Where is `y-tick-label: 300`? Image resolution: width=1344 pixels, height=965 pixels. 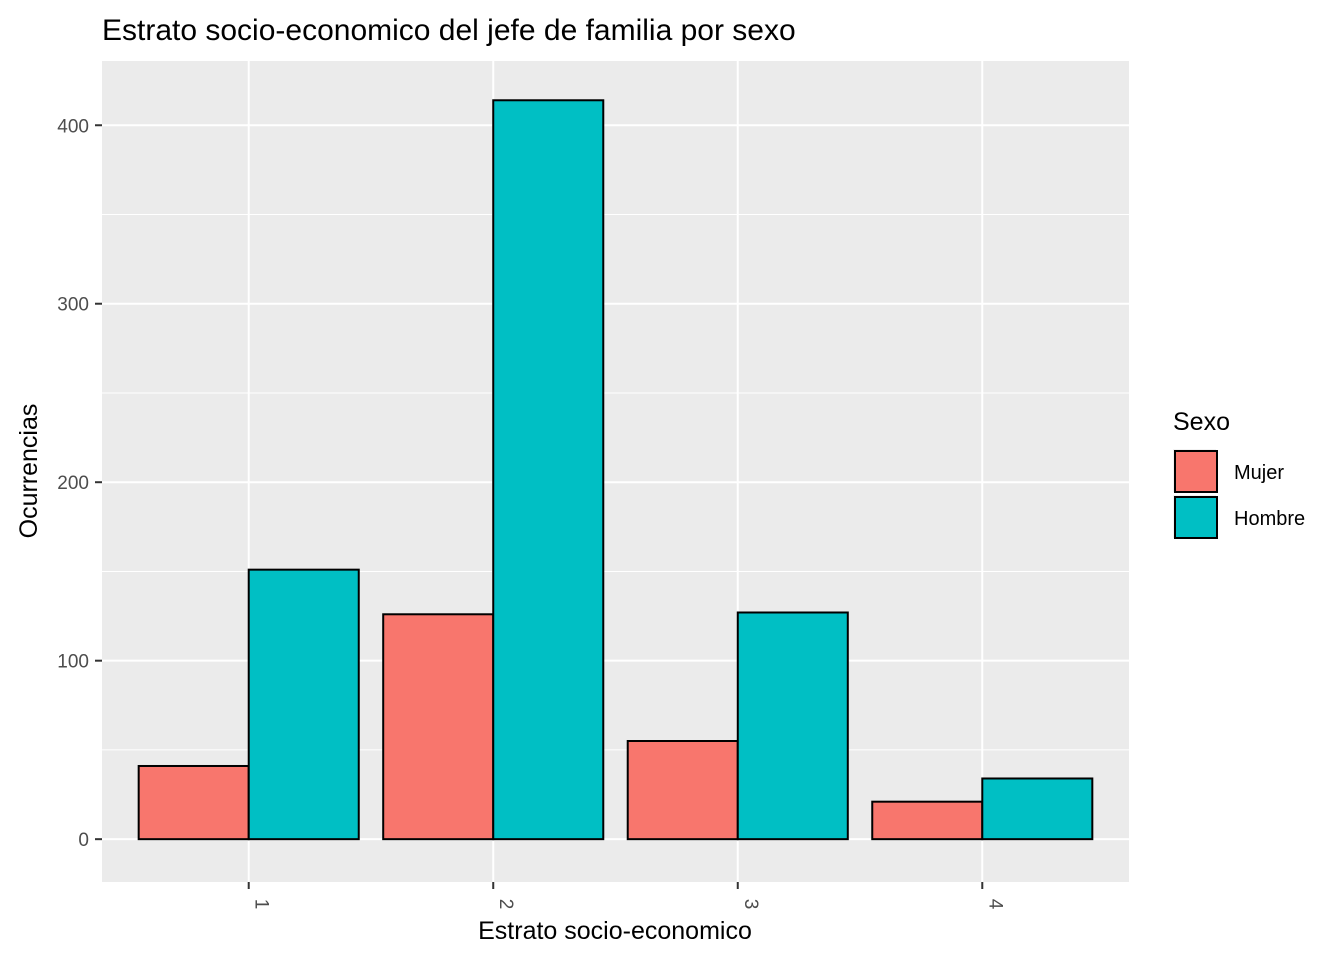 y-tick-label: 300 is located at coordinates (73, 305).